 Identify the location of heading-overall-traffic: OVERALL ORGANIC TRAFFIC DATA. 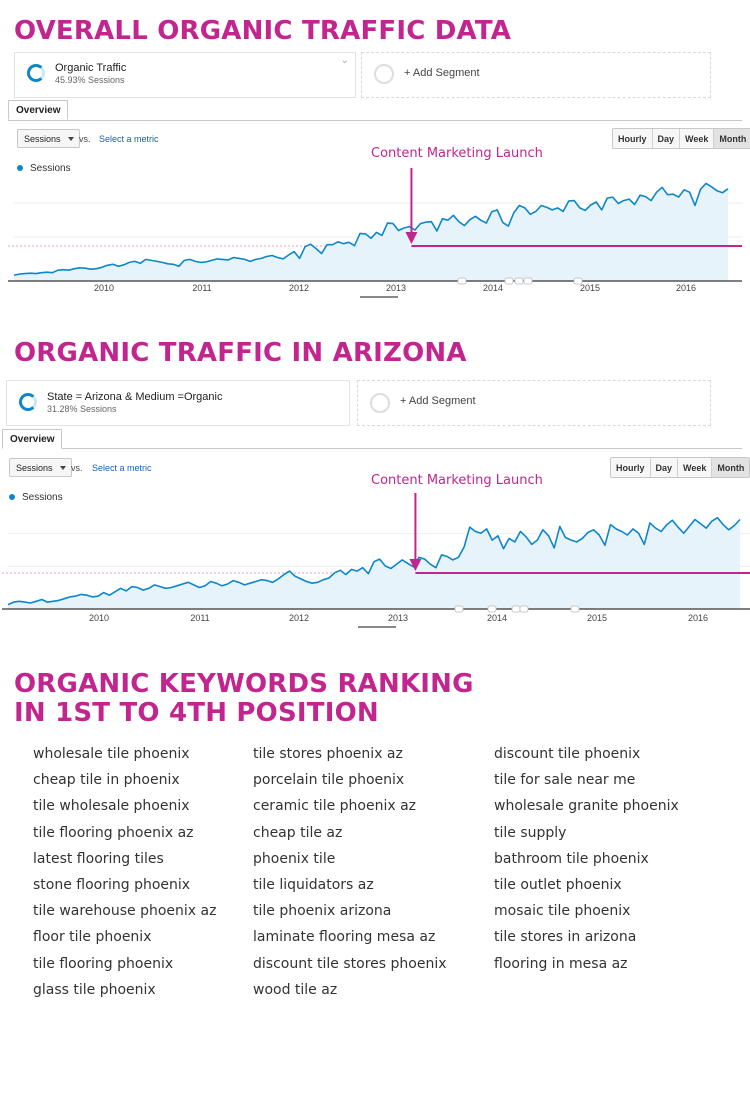
(263, 31).